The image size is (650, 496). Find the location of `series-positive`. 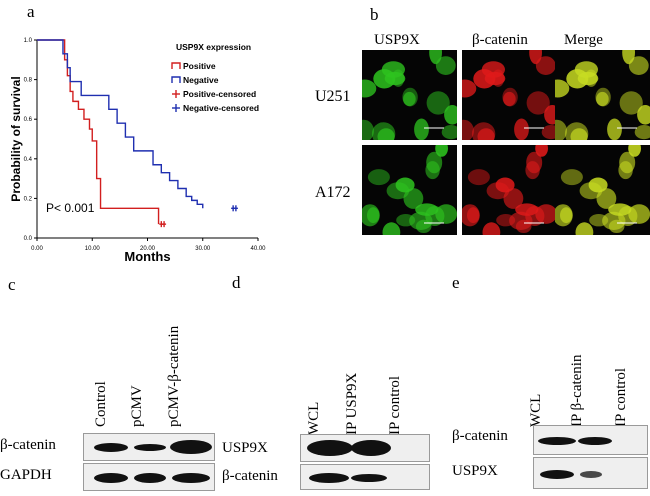

series-positive is located at coordinates (98, 132).